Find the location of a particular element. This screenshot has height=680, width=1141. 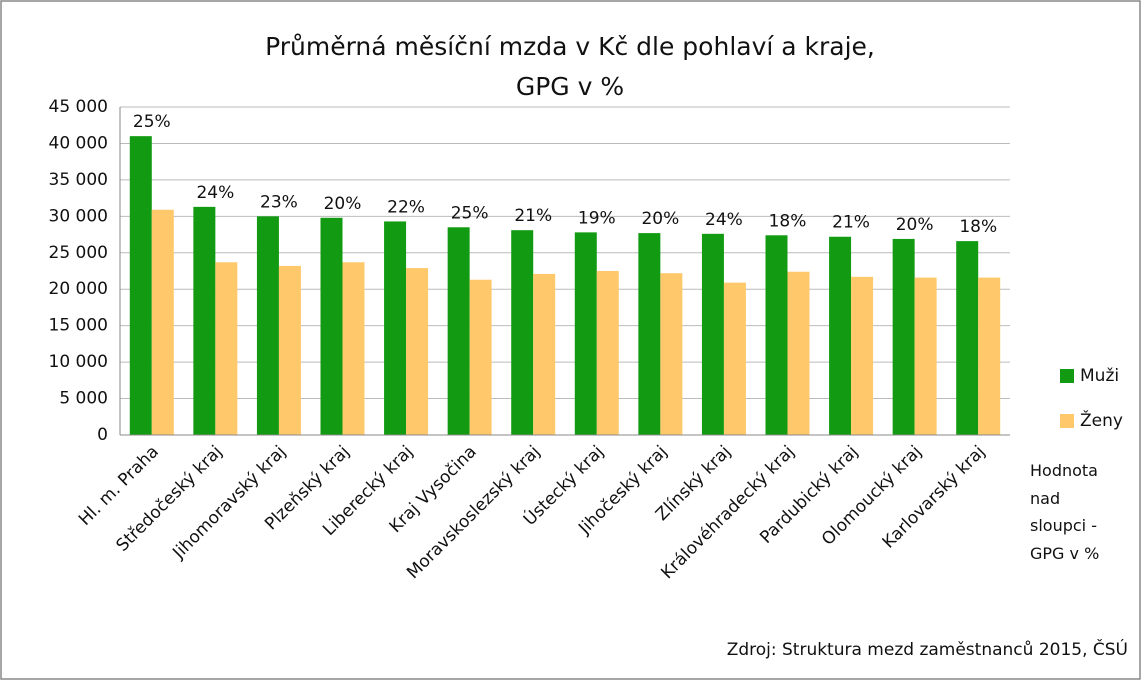

gpg-label: 23% is located at coordinates (279, 202).